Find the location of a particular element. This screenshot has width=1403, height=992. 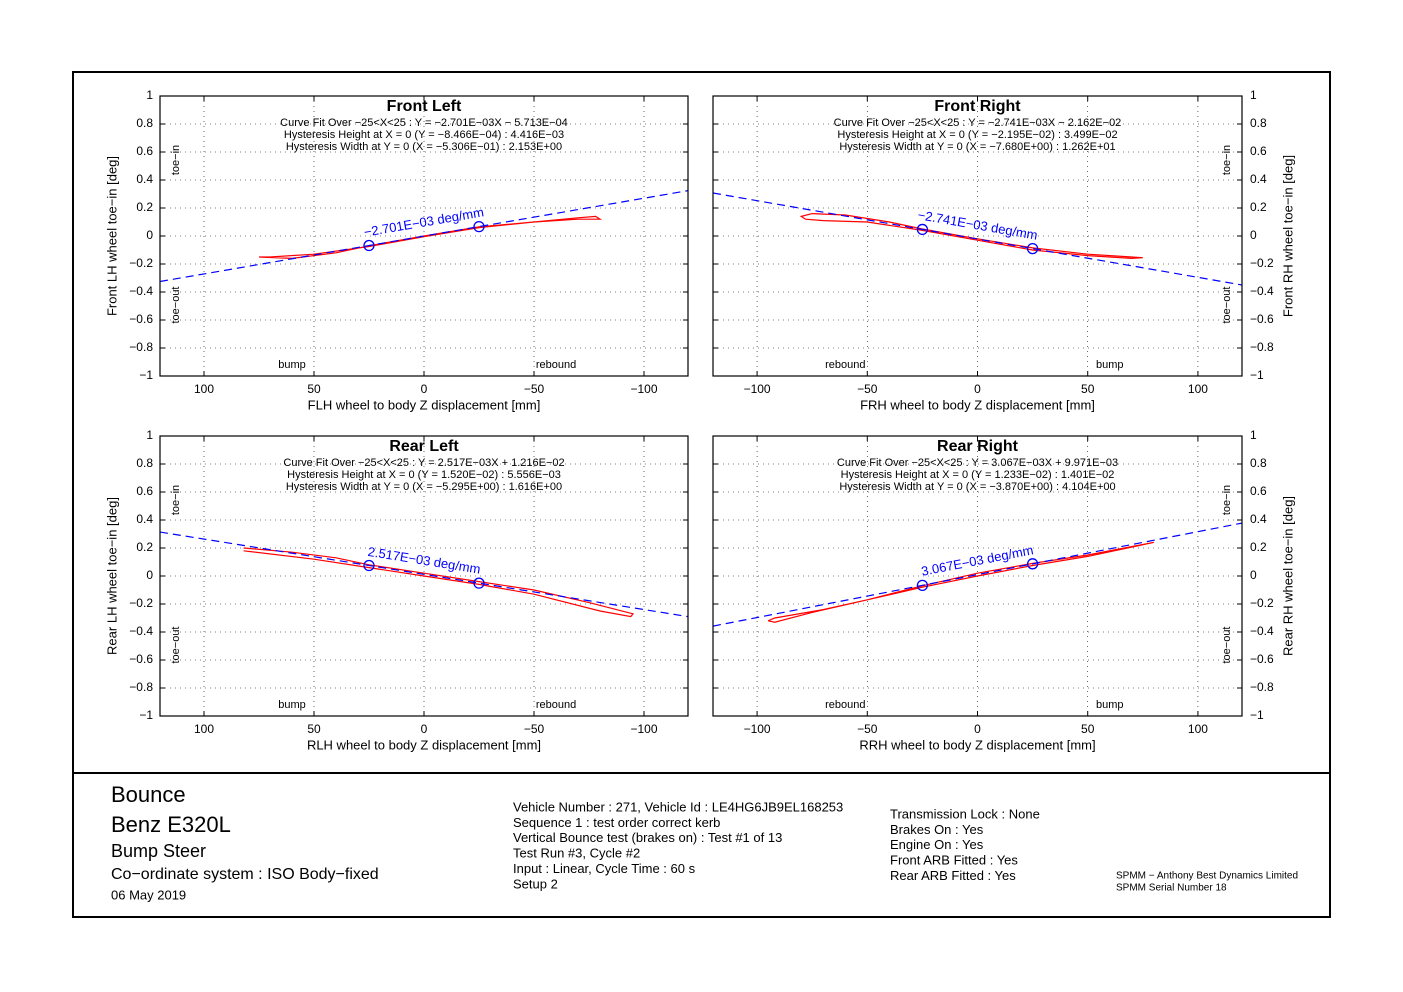

test-info: Input : Linear, Cycle Time : 60 s is located at coordinates (604, 868).